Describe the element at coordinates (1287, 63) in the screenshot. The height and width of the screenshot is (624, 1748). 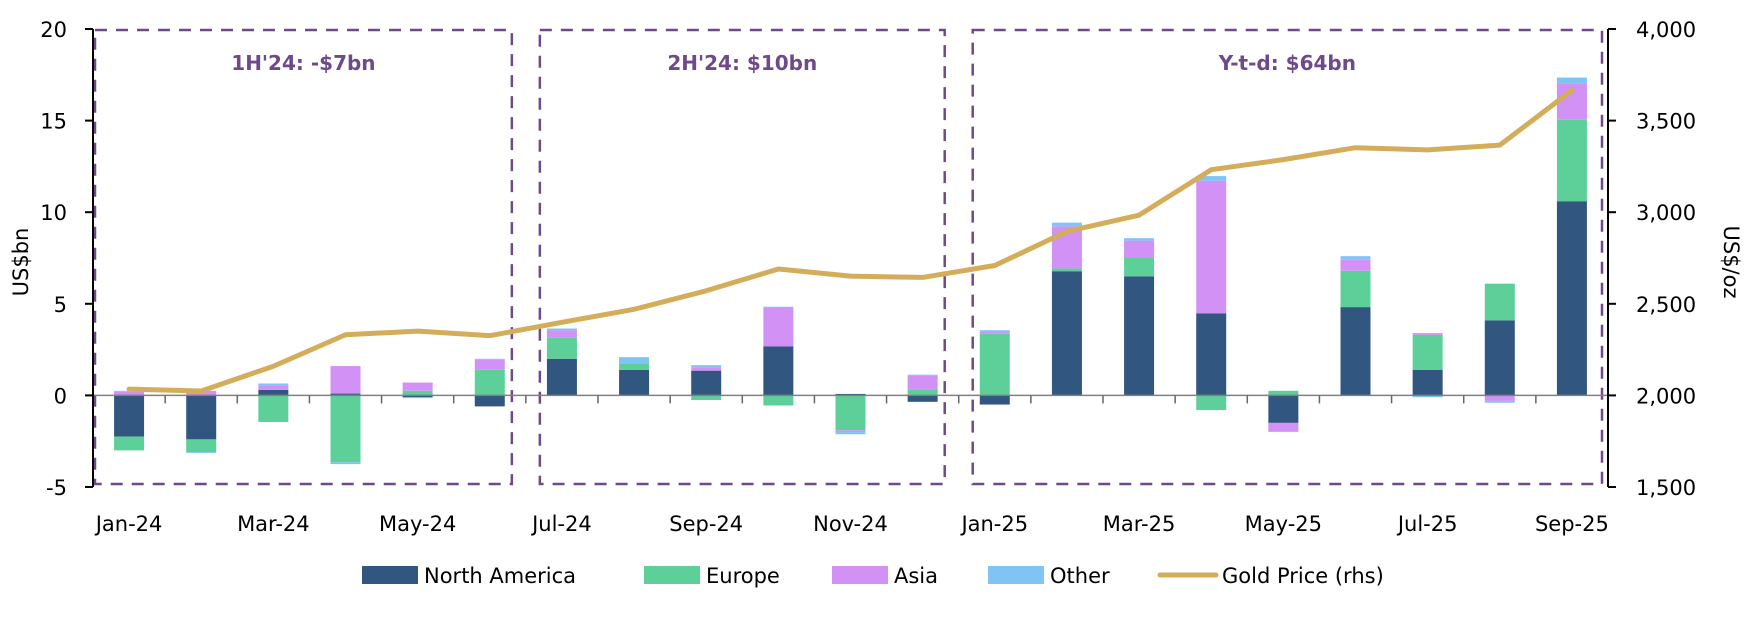
I see `annotation-label: Y-t-d: $64bn` at that location.